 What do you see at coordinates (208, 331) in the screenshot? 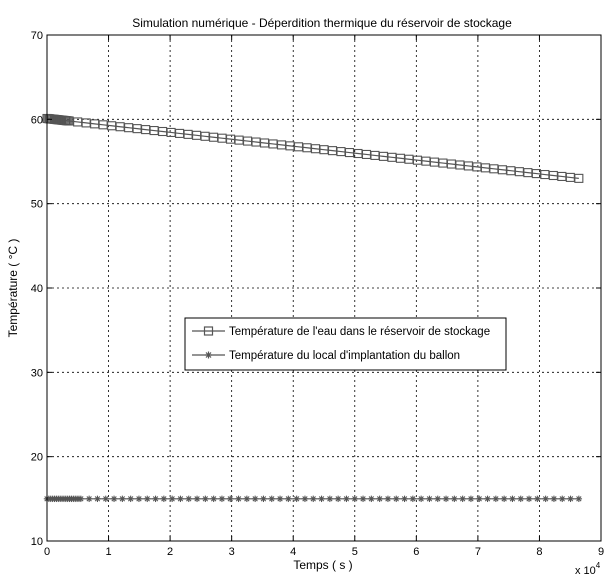
I see `legend-marker-water` at bounding box center [208, 331].